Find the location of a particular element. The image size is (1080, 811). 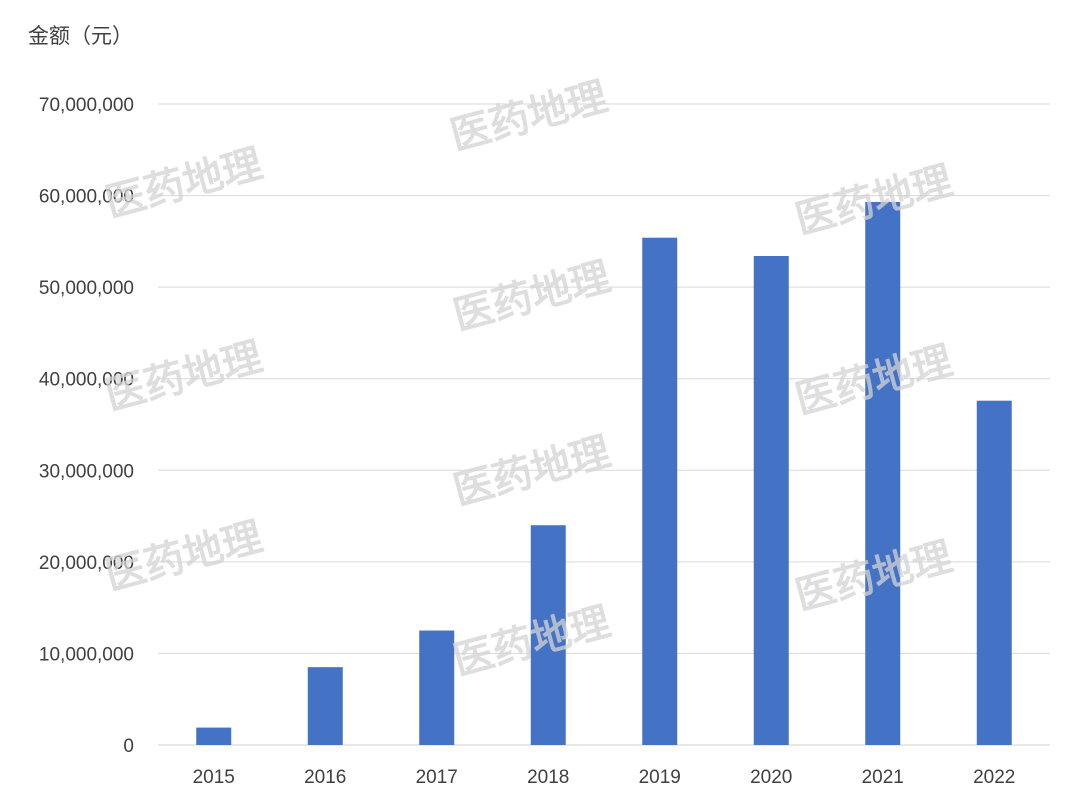

bar-2017 is located at coordinates (437, 687).